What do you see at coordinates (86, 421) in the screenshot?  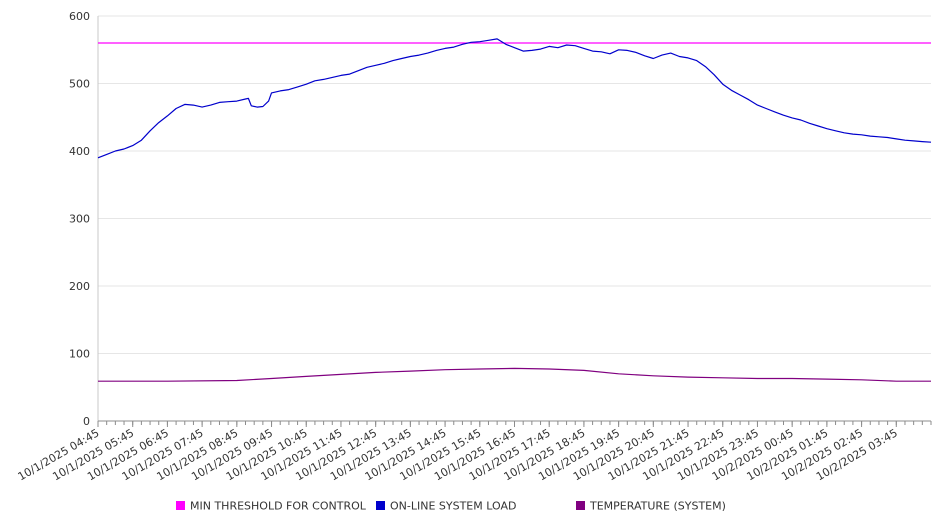 I see `y-tick-label: 0` at bounding box center [86, 421].